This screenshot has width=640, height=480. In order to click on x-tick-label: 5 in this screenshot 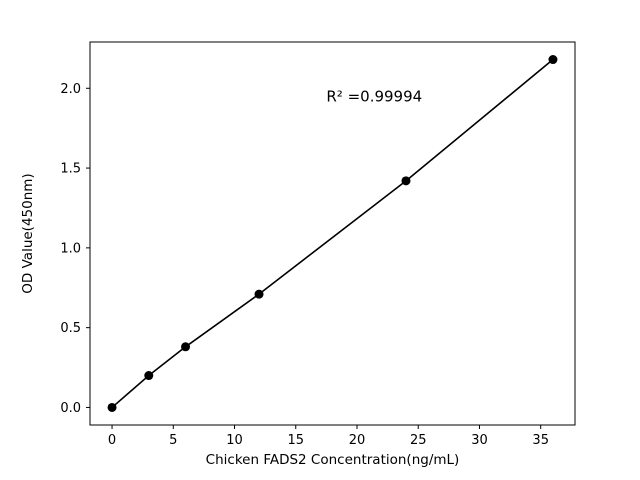, I will do `click(173, 440)`.